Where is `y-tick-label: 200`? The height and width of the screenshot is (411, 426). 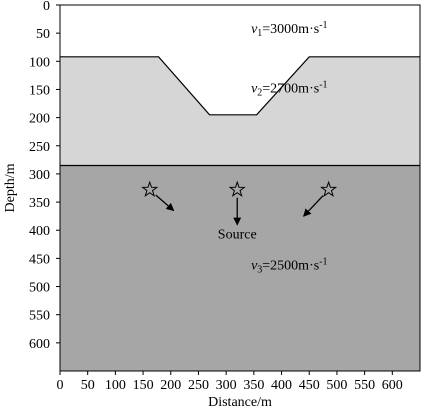
y-tick-label: 200 is located at coordinates (39, 119).